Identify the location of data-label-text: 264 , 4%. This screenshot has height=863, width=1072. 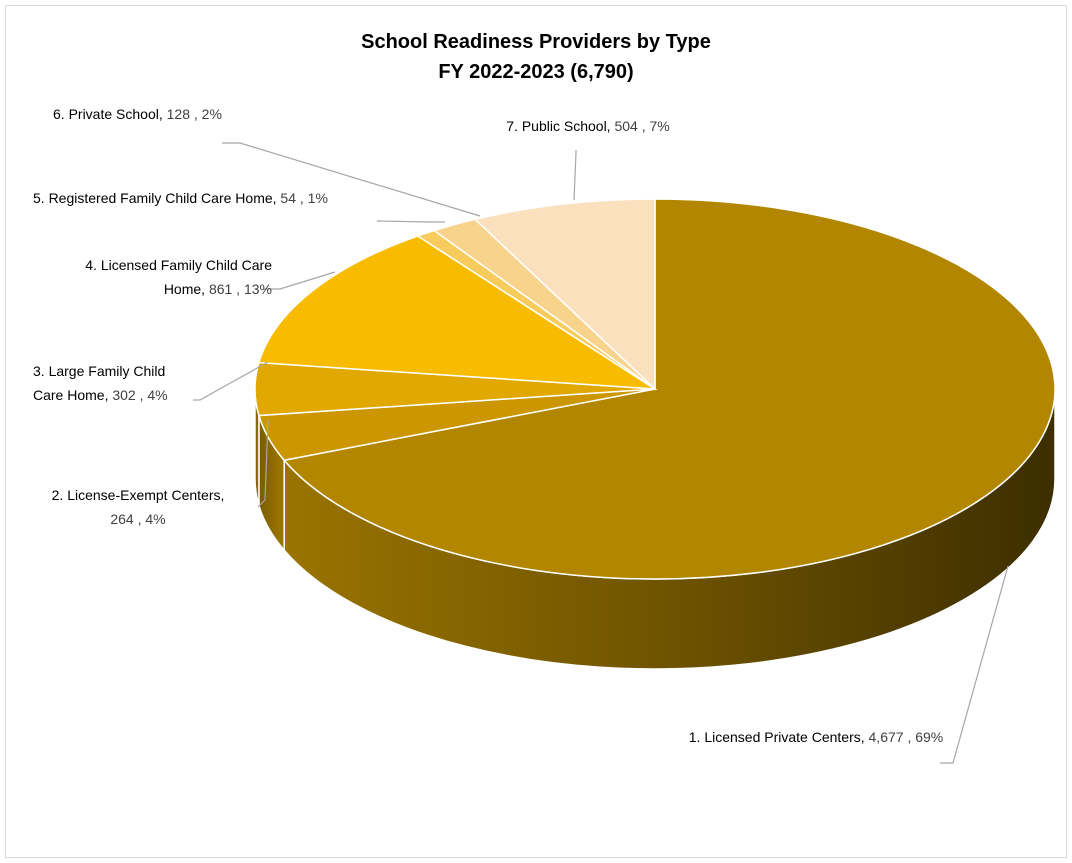
(137, 519).